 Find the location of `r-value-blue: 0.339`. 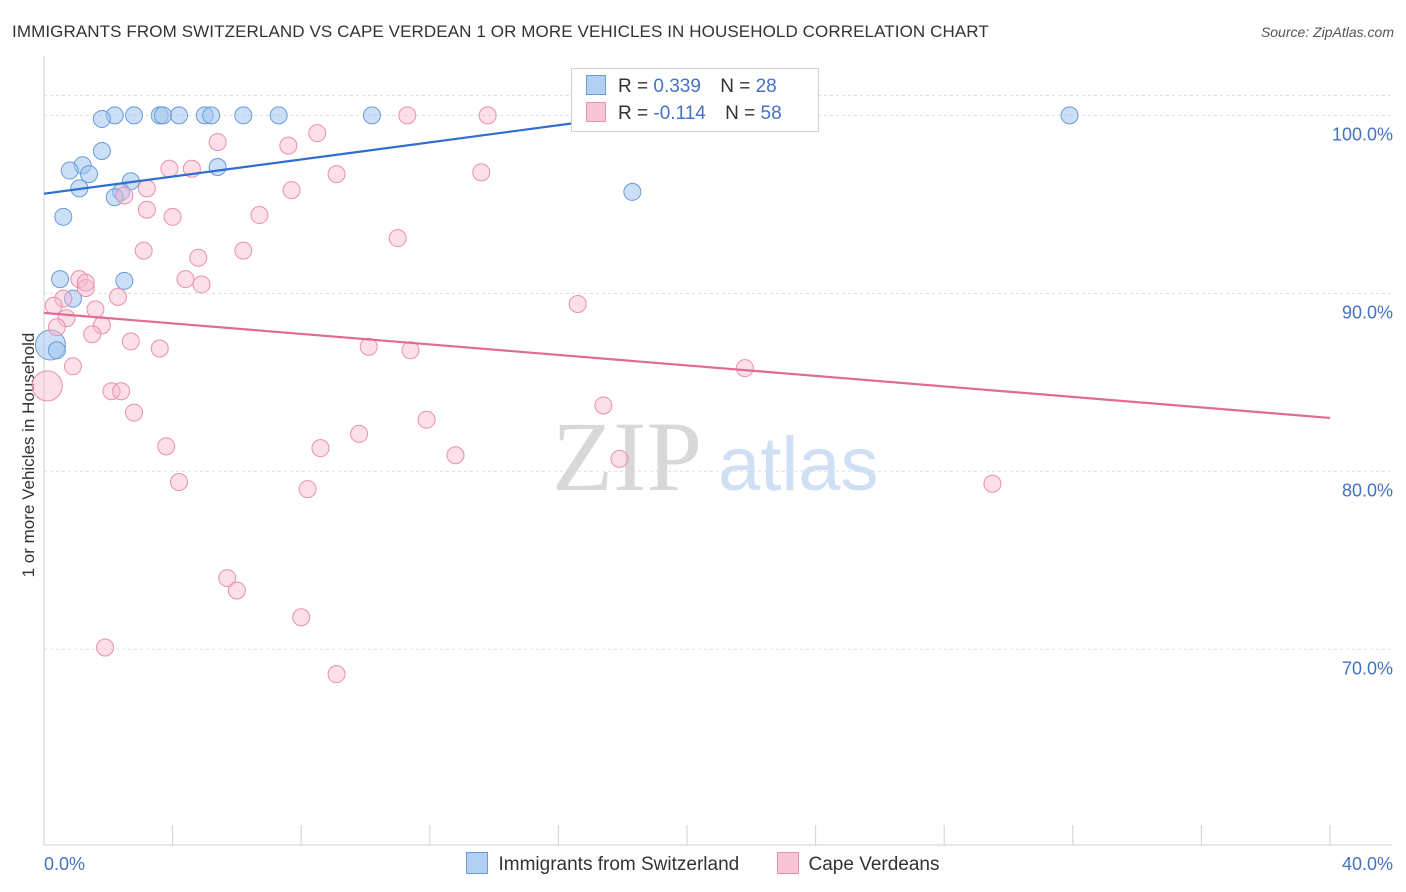

r-value-blue: 0.339 is located at coordinates (677, 86).